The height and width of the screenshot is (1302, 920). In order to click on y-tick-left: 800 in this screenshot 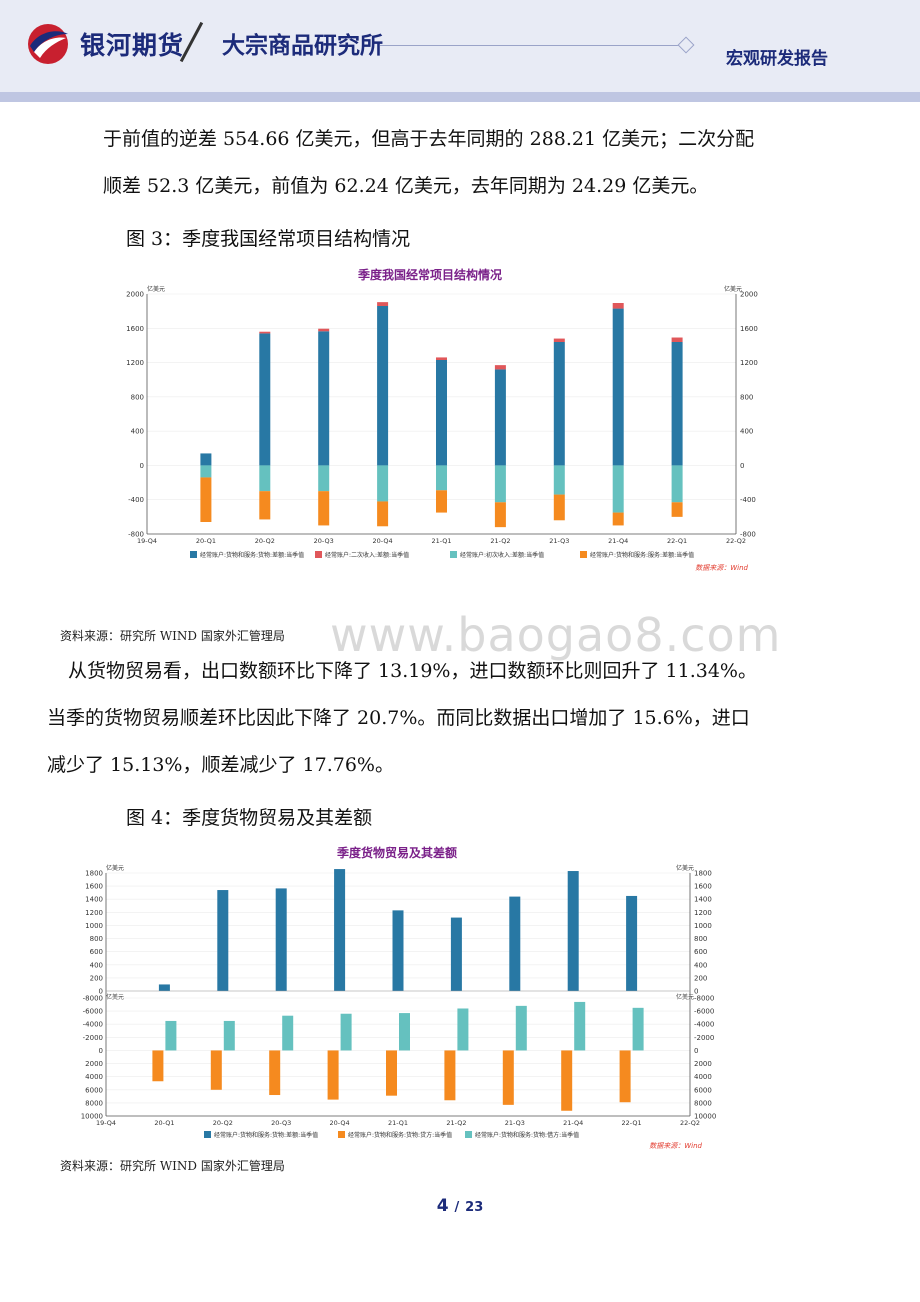, I will do `click(137, 397)`.